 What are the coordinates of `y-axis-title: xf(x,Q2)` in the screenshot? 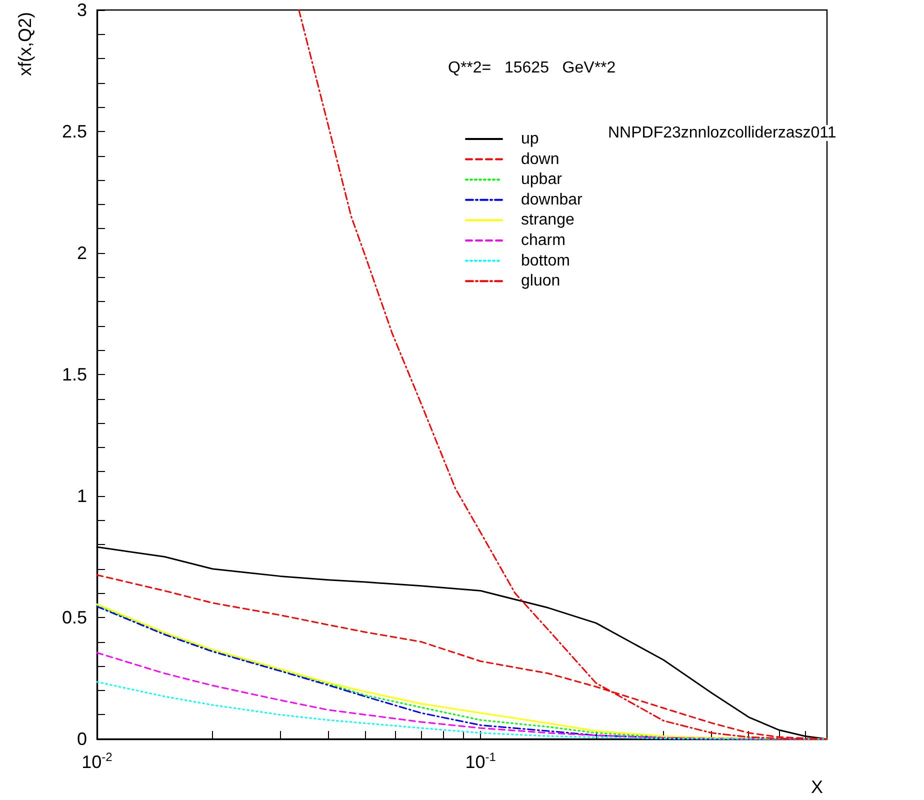 It's located at (25, 44).